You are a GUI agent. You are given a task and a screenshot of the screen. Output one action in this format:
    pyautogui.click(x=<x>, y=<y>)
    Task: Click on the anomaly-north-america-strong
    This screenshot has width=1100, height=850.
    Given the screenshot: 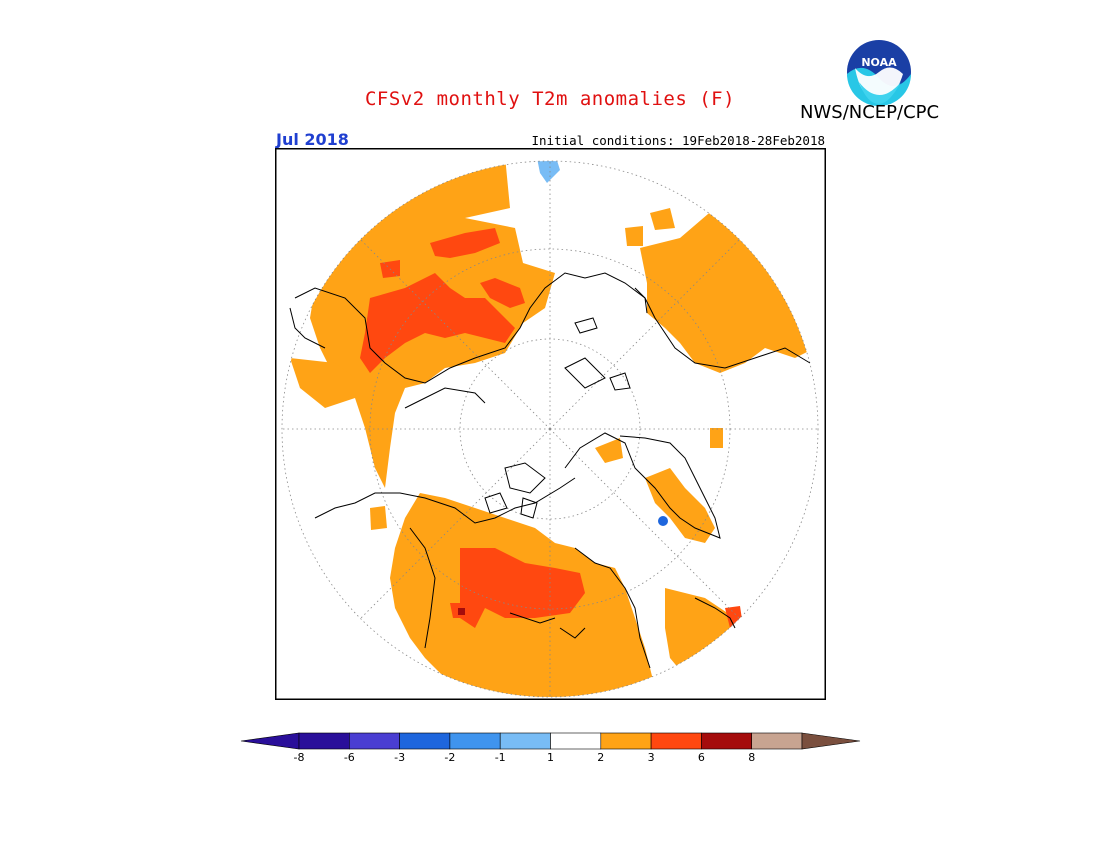 What is the action you would take?
    pyautogui.click(x=522, y=588)
    